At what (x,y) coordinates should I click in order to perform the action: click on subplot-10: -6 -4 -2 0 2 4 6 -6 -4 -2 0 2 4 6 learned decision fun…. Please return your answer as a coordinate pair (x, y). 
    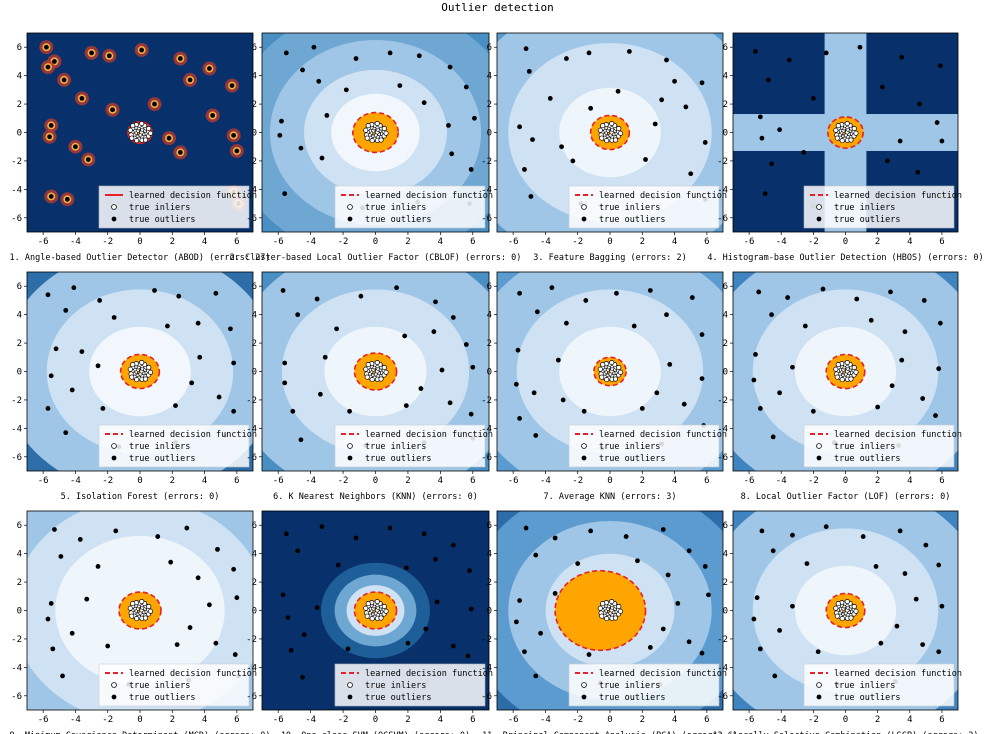
    Looking at the image, I should click on (369, 622).